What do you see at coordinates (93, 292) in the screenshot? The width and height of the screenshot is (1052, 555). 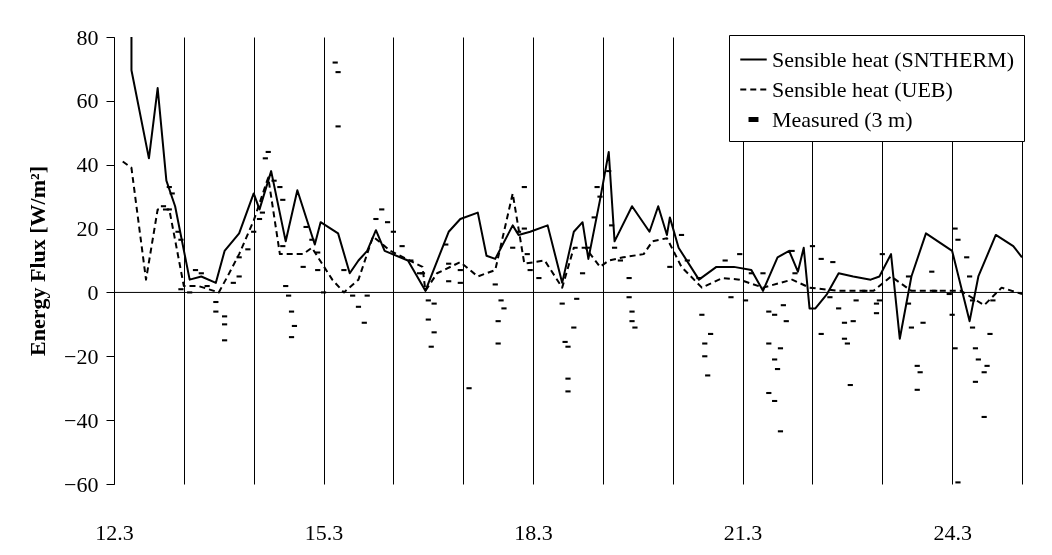 I see `y-tick-label: 0` at bounding box center [93, 292].